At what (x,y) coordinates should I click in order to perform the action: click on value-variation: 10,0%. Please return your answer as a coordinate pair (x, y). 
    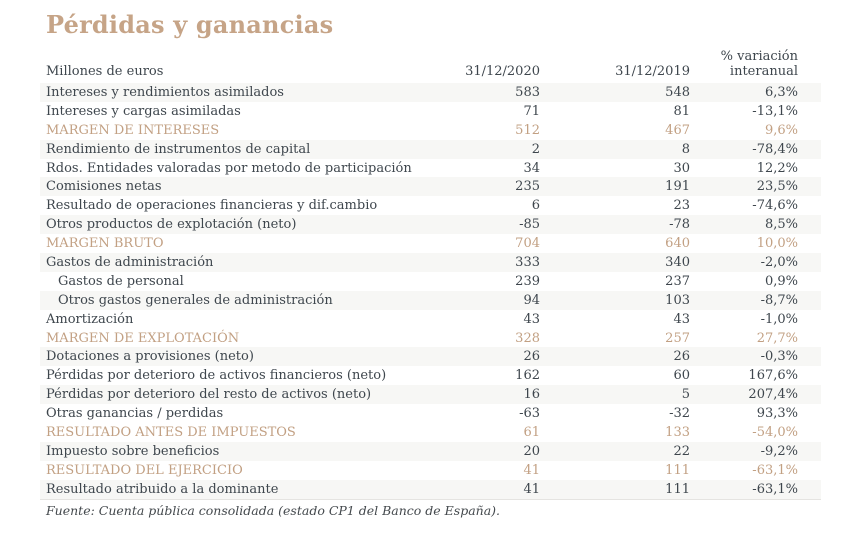
    Looking at the image, I should click on (777, 244).